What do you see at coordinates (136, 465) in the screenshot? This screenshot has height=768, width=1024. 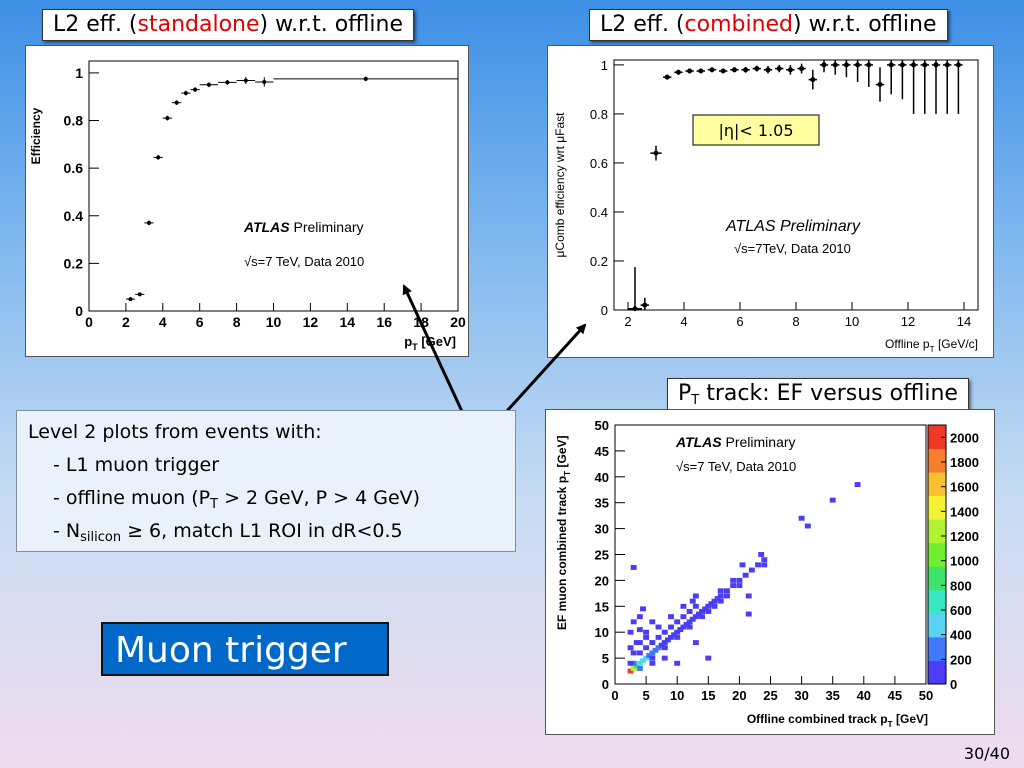 I see `selection-l1-trigger: - L1 muon trigger` at bounding box center [136, 465].